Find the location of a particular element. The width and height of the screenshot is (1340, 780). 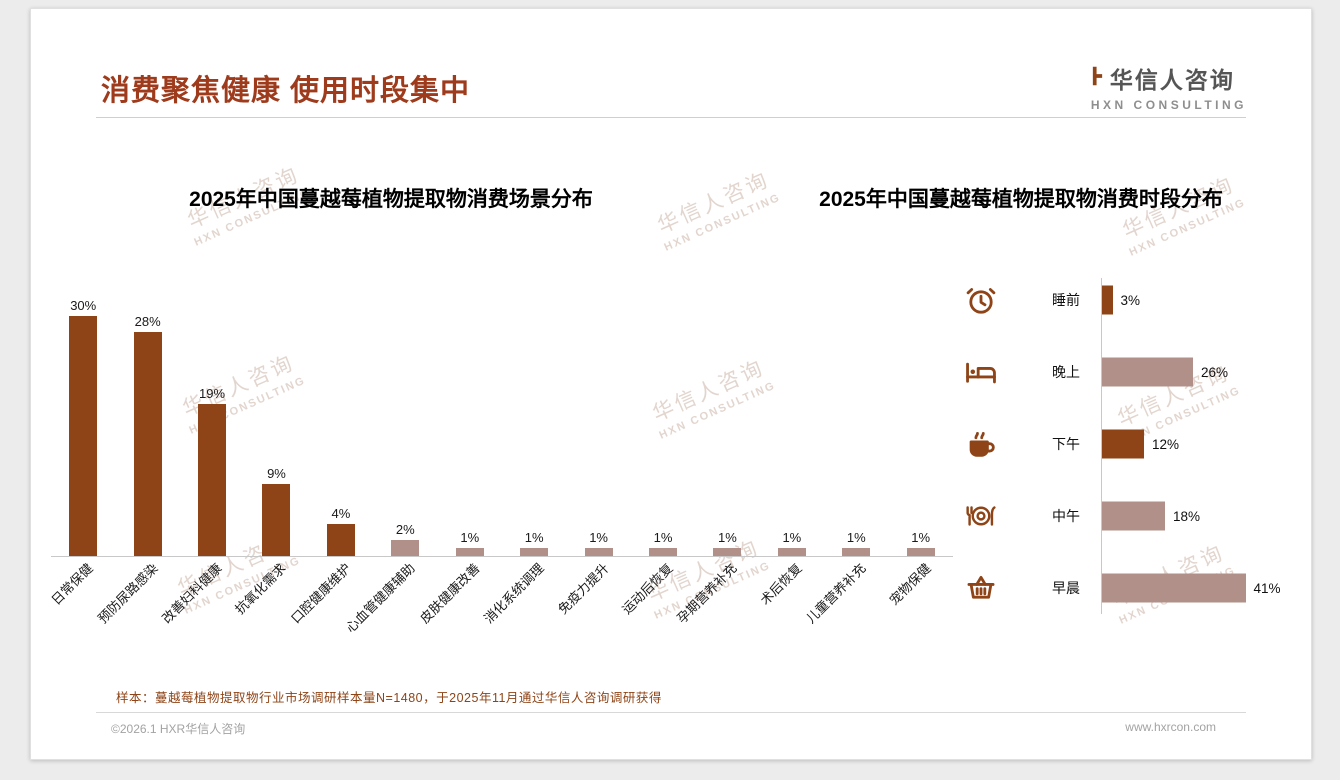

time-value-label: 18% is located at coordinates (1187, 516).